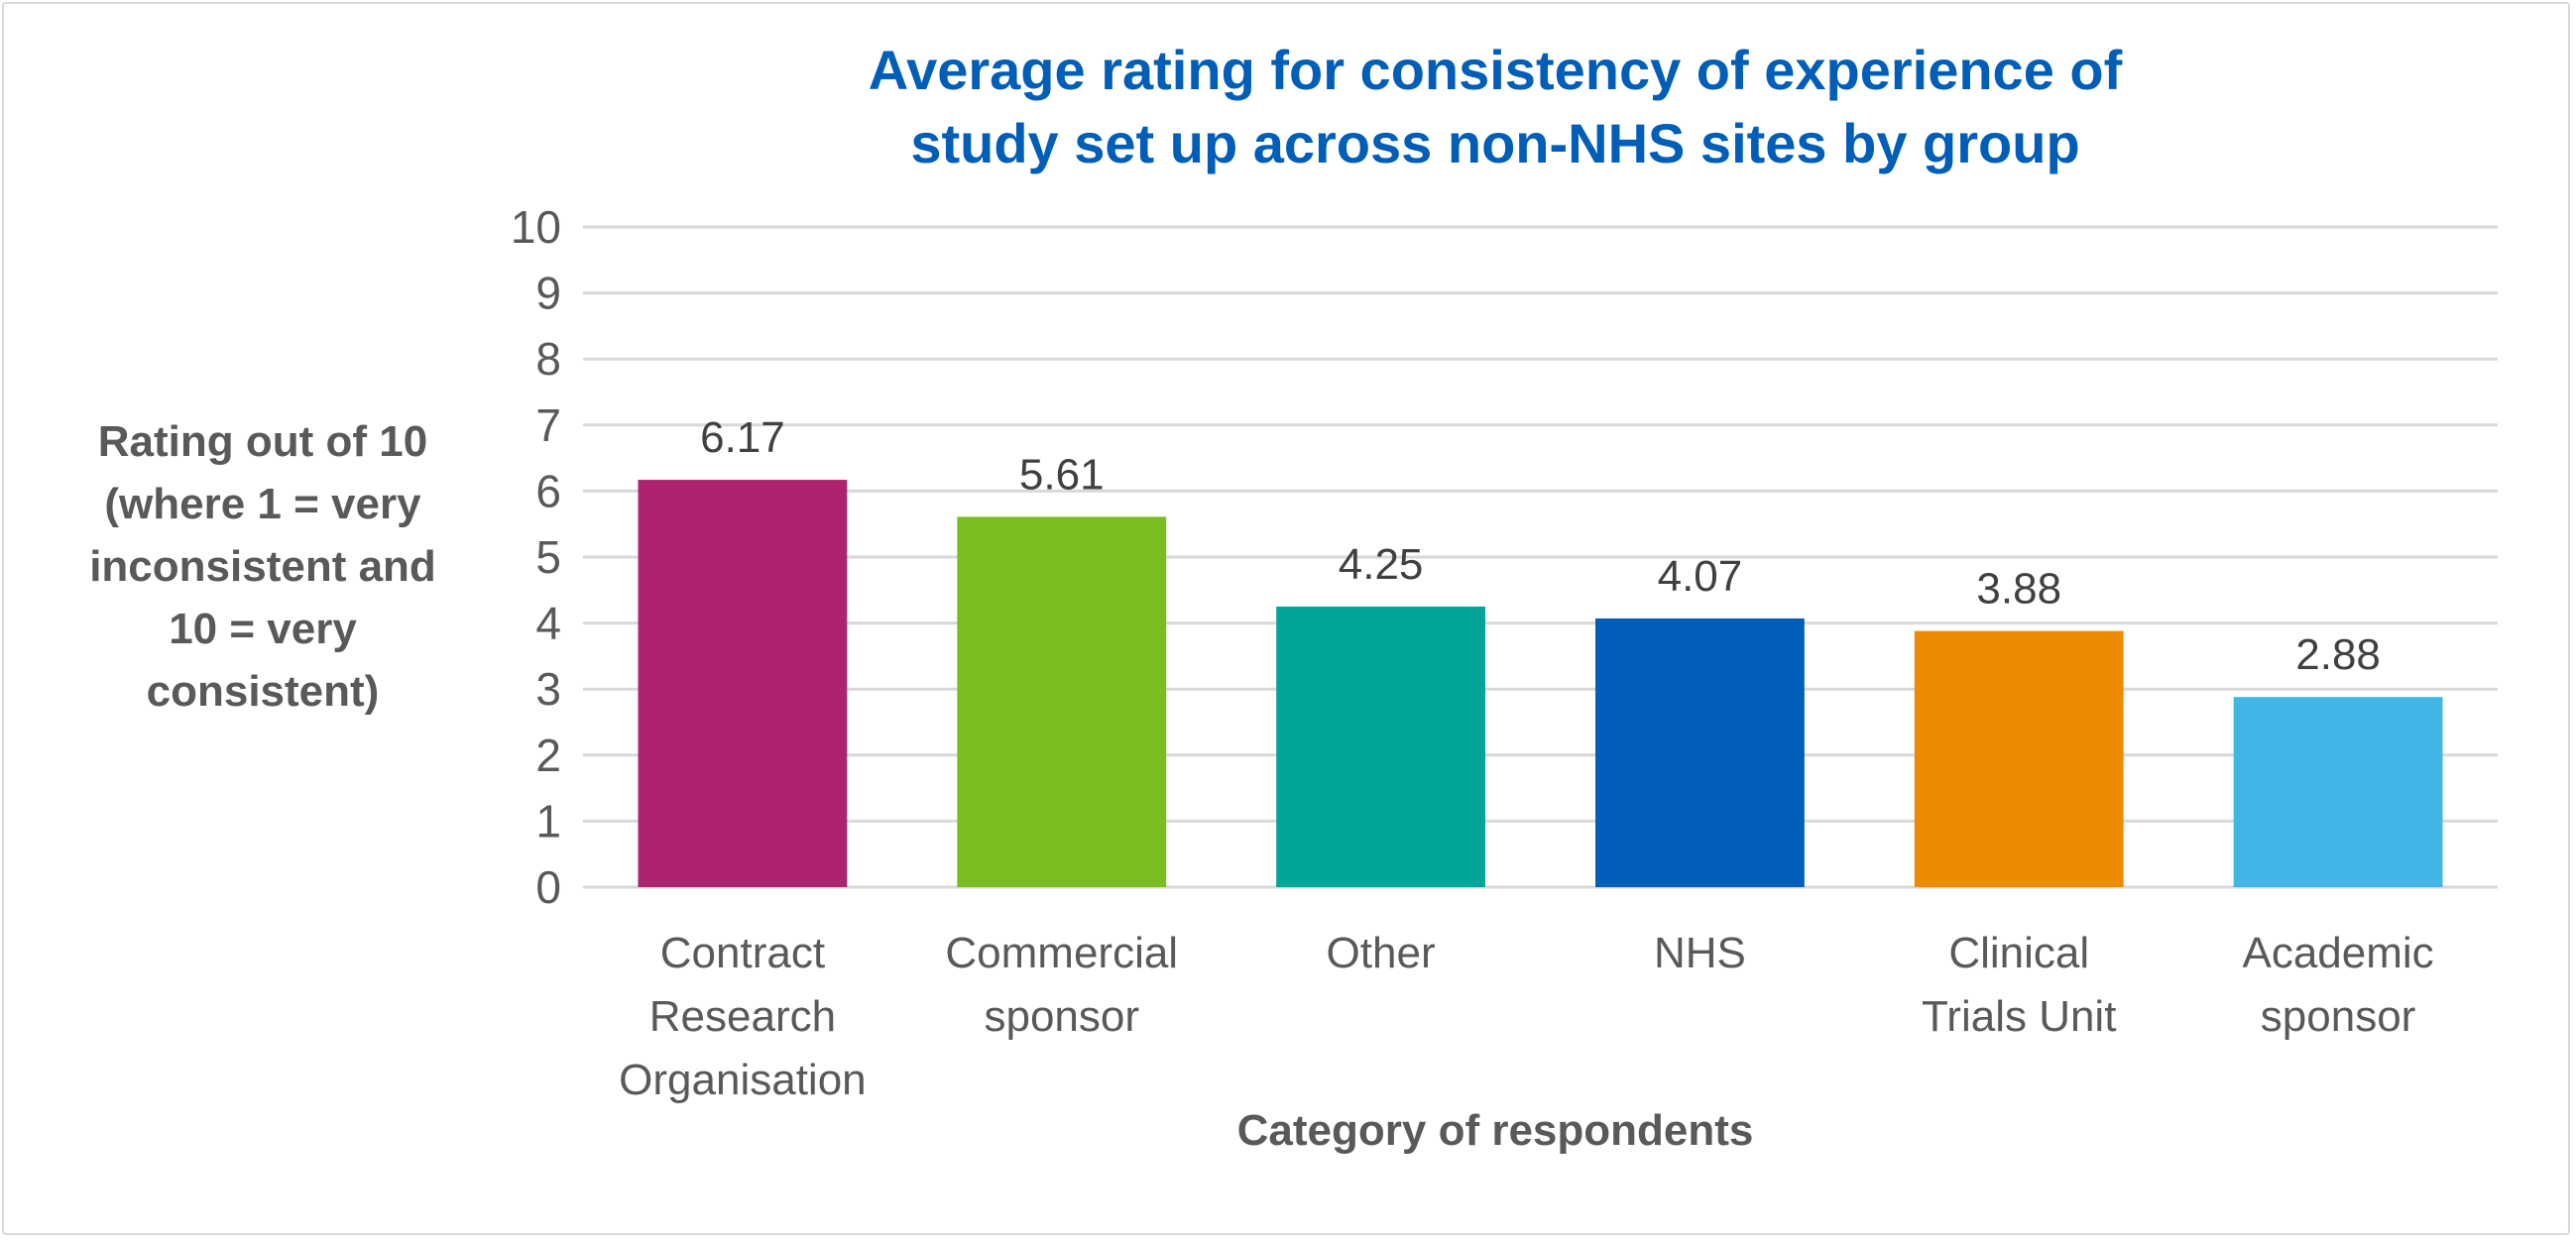  What do you see at coordinates (548, 887) in the screenshot?
I see `y-tick-label: 0` at bounding box center [548, 887].